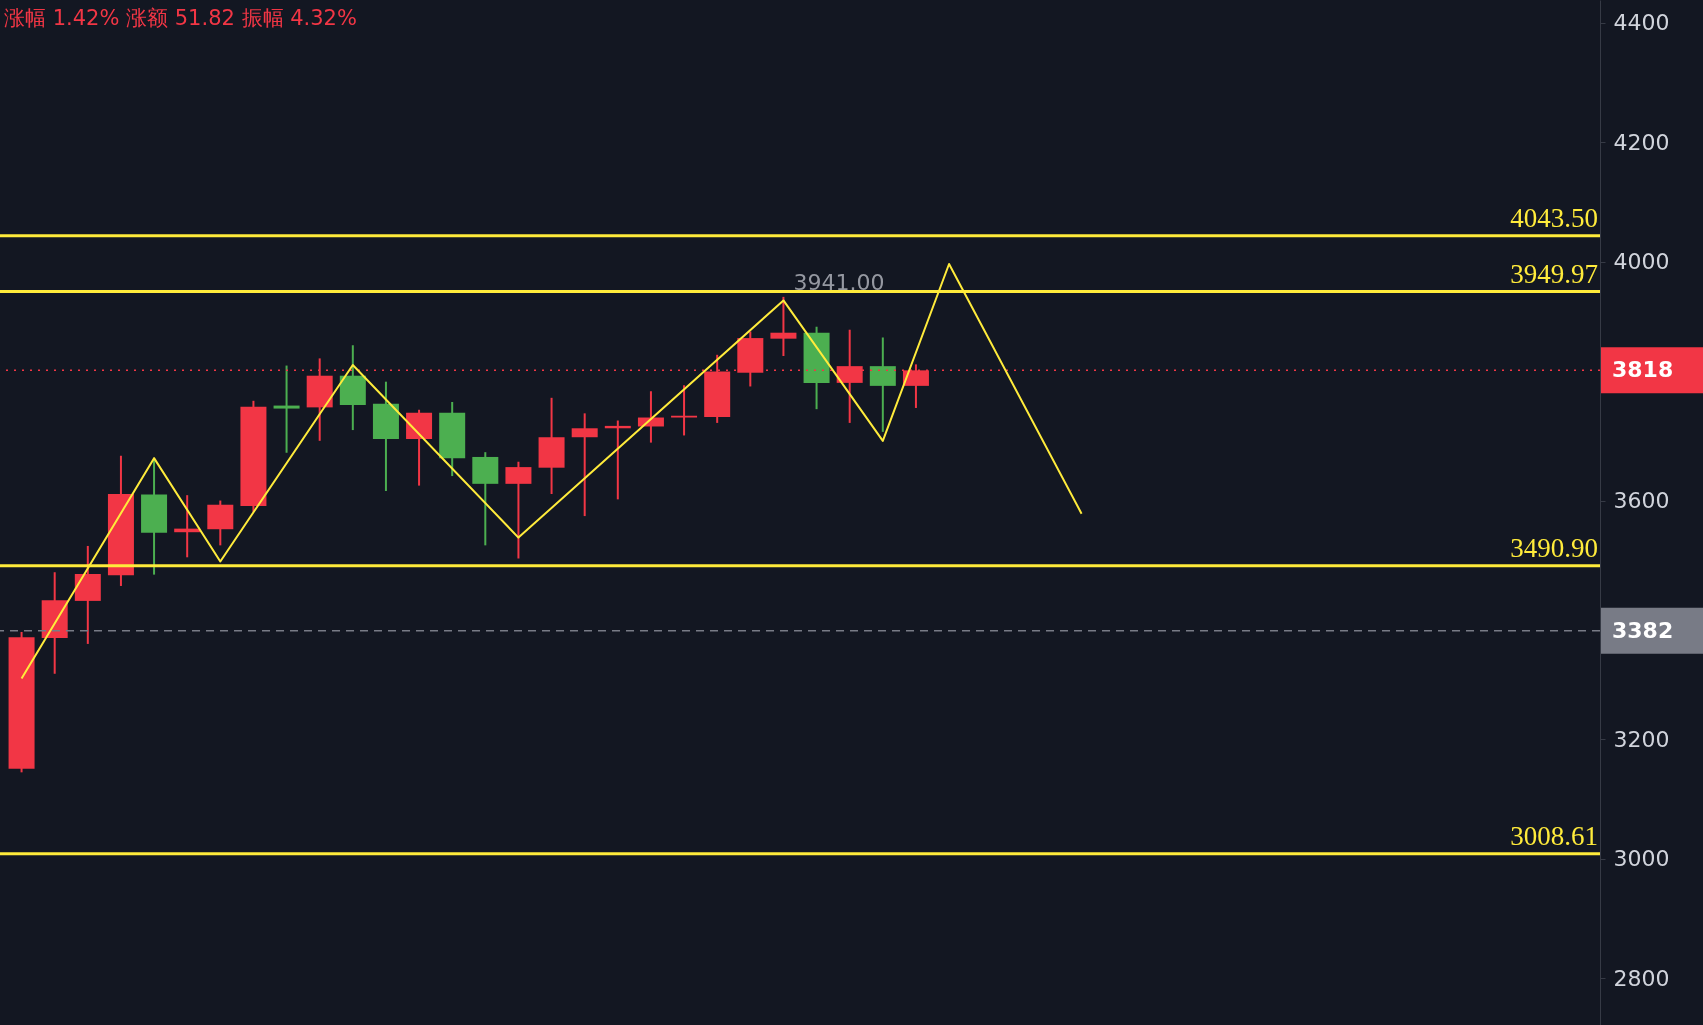  Describe the element at coordinates (839, 282) in the screenshot. I see `annotation: 3941.00` at that location.